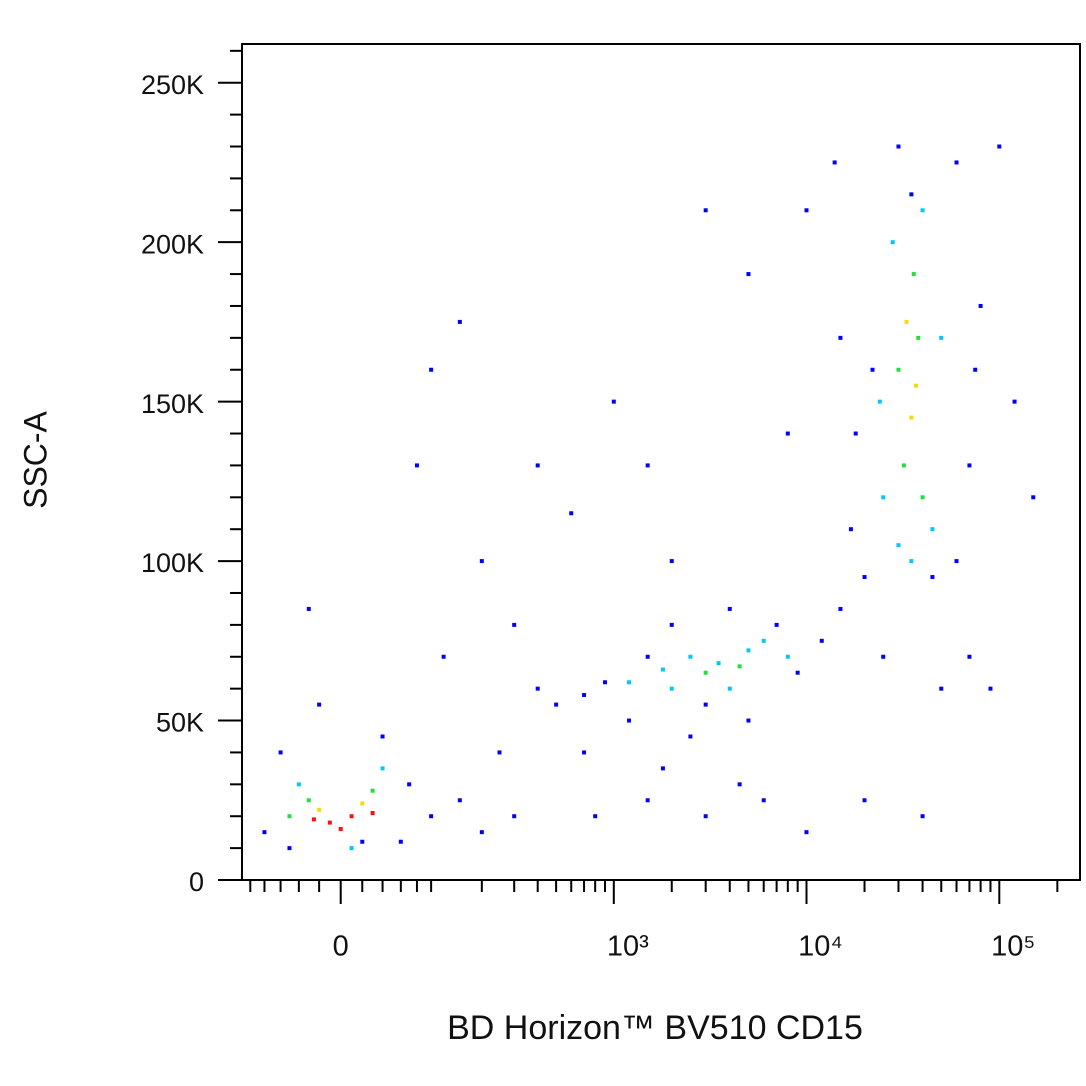  Describe the element at coordinates (628, 947) in the screenshot. I see `x-tick-label: 10³` at that location.